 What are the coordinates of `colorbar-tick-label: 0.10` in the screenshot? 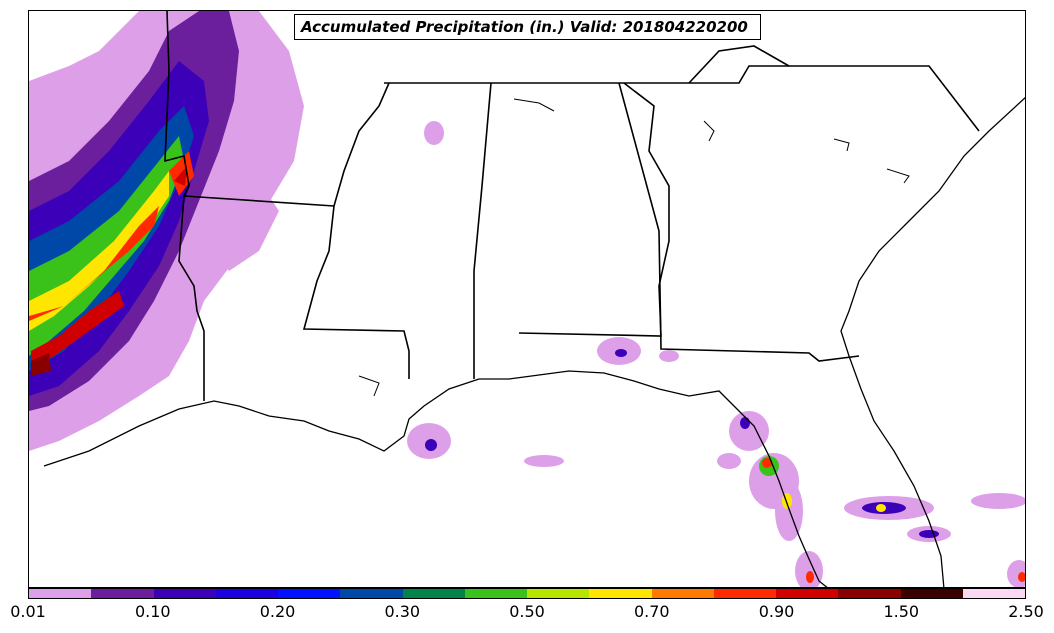 It's located at (152, 611).